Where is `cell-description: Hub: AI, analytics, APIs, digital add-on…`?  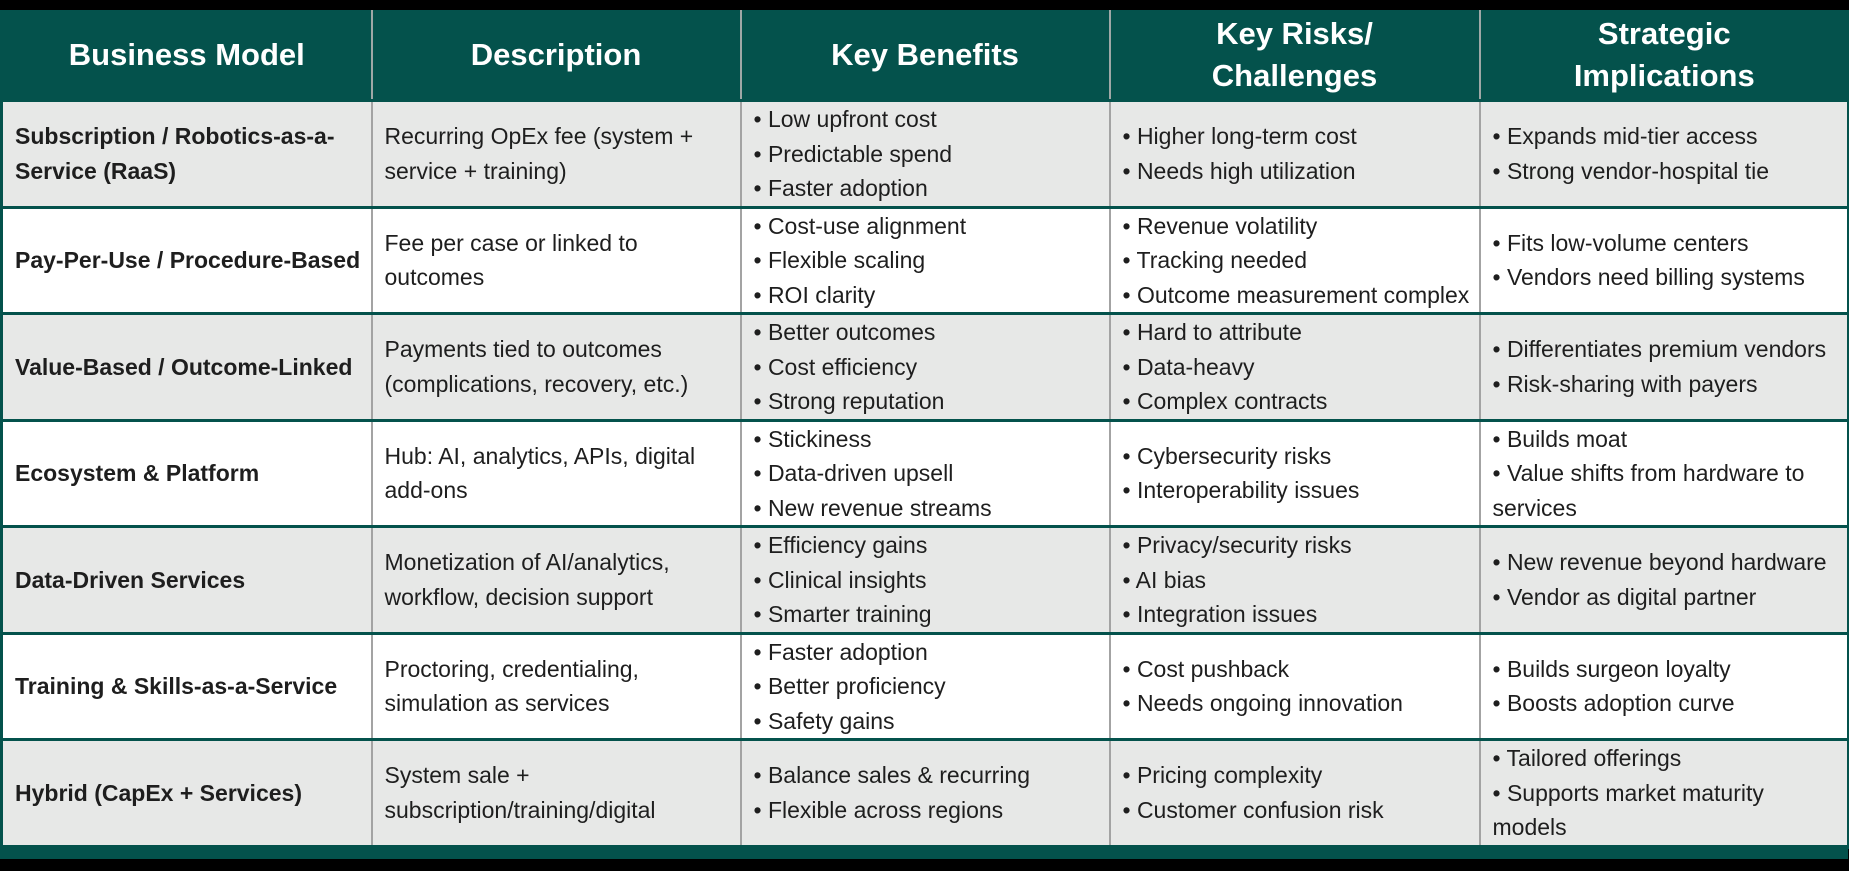
cell-description: Hub: AI, analytics, APIs, digital add-on… is located at coordinates (556, 472).